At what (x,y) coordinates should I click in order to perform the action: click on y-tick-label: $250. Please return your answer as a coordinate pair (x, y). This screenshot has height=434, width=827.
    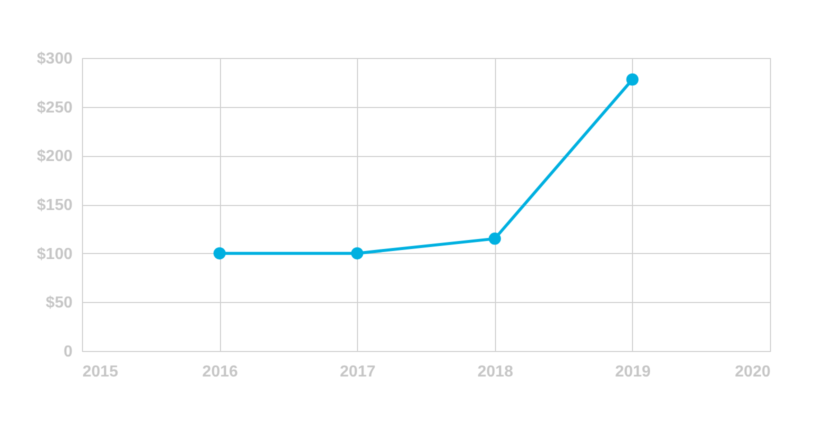
    Looking at the image, I should click on (54, 107).